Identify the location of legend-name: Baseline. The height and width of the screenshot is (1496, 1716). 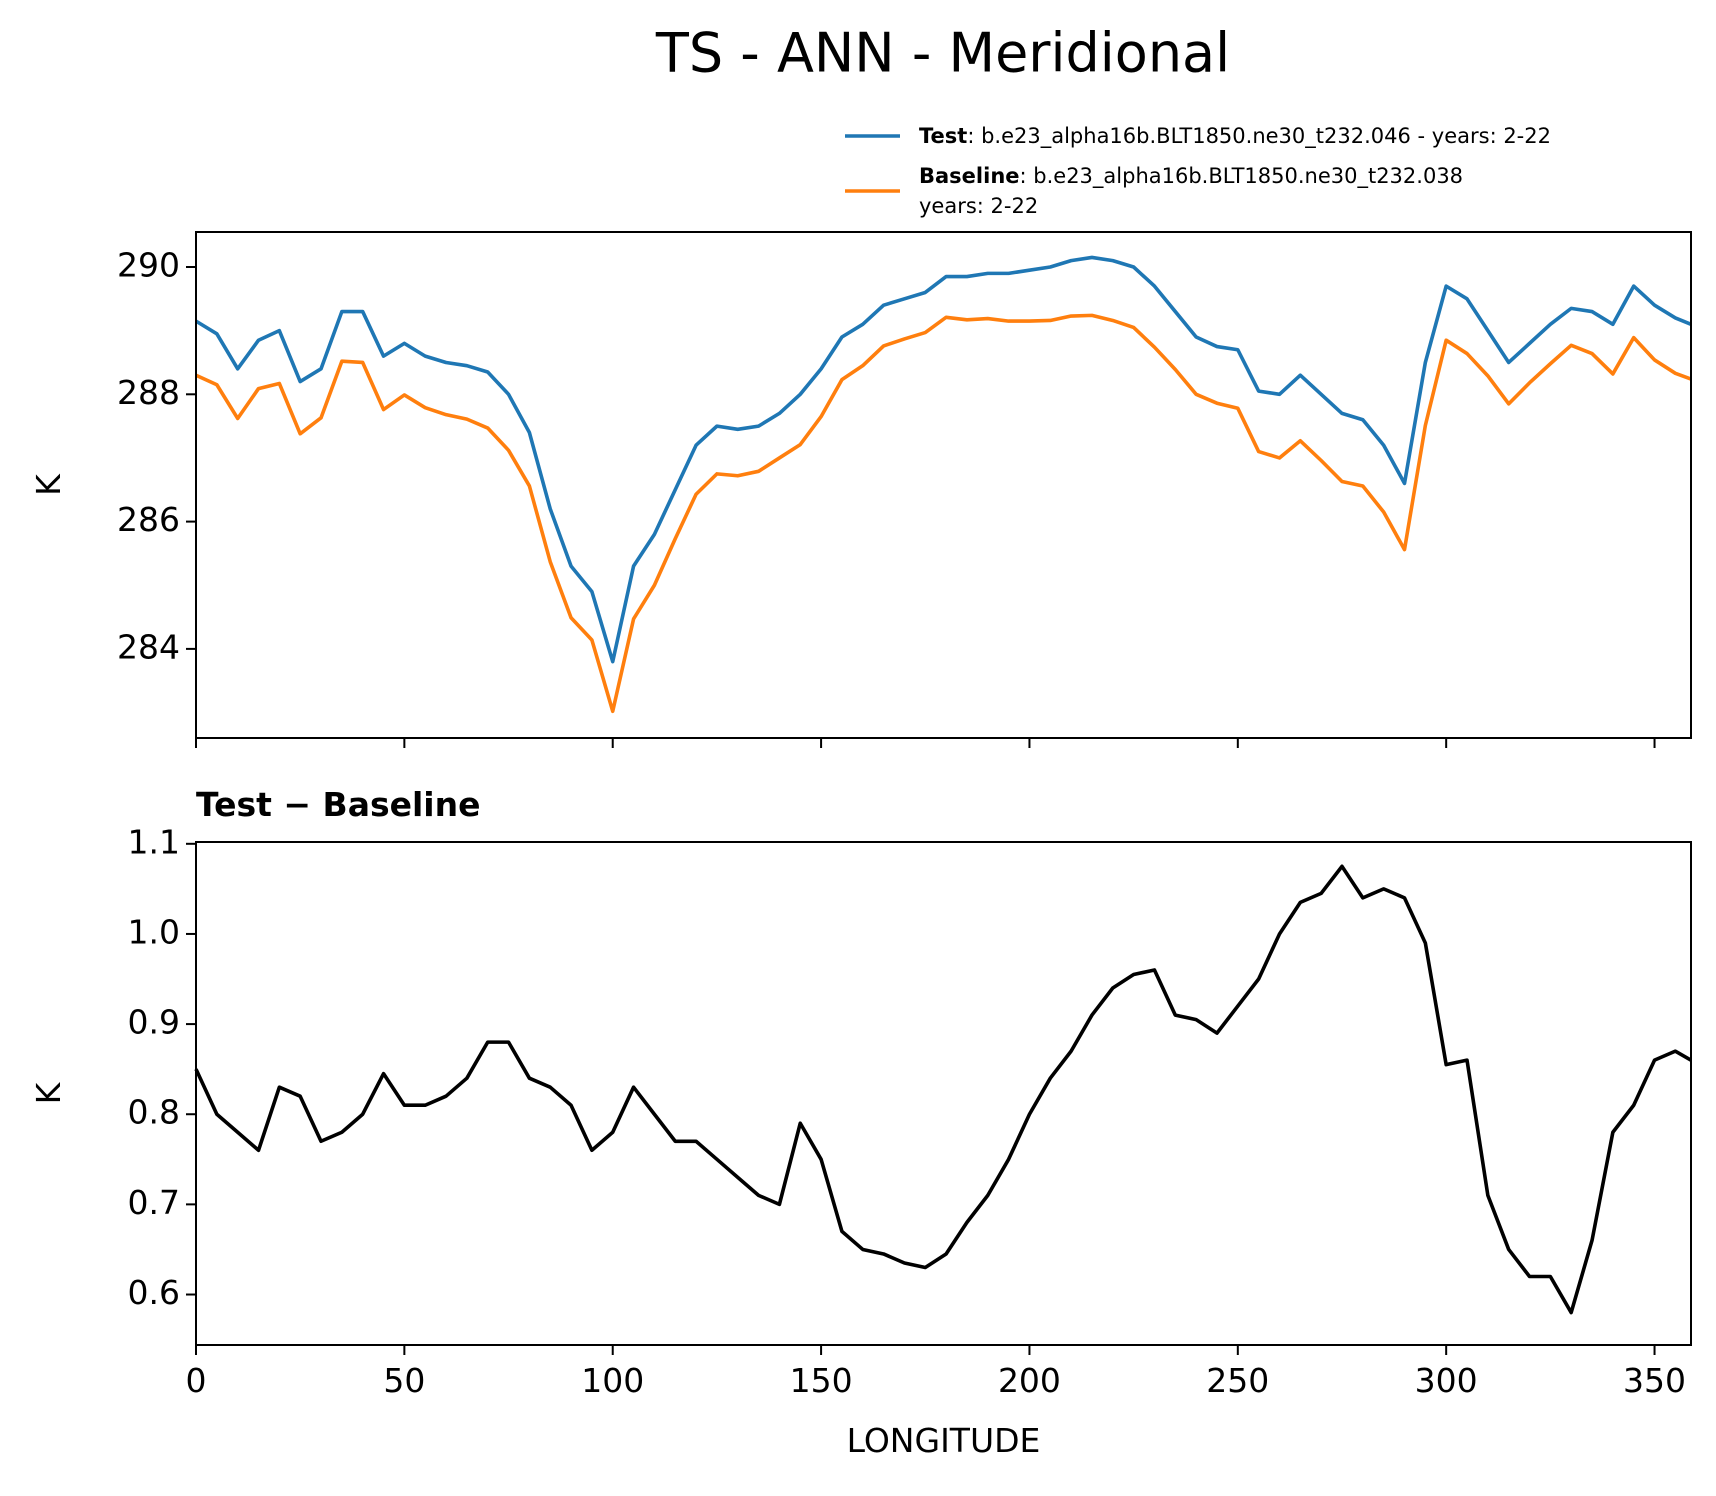
(969, 176).